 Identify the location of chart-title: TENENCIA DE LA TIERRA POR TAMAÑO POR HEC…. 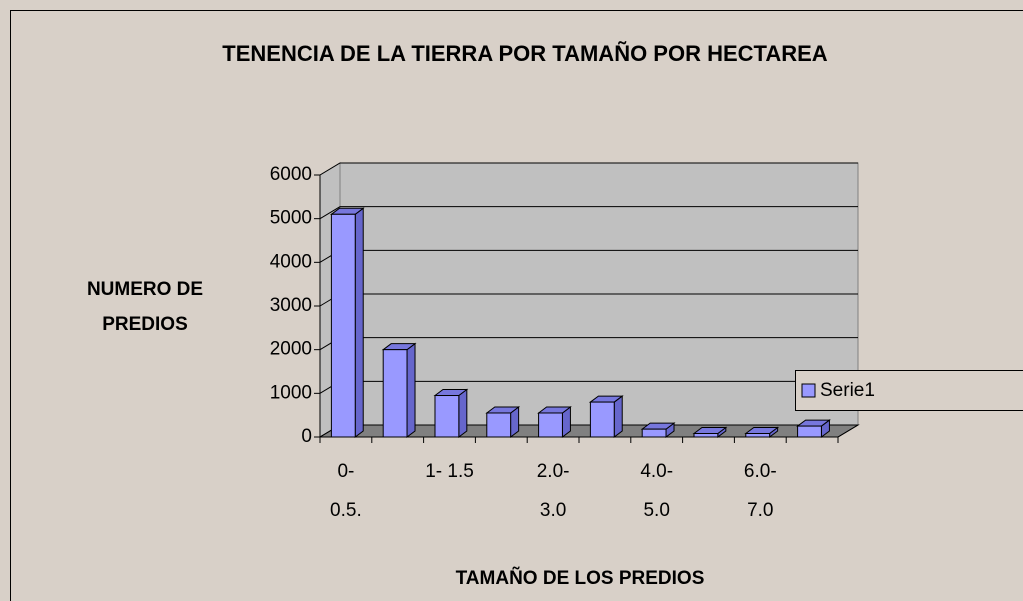
(525, 53).